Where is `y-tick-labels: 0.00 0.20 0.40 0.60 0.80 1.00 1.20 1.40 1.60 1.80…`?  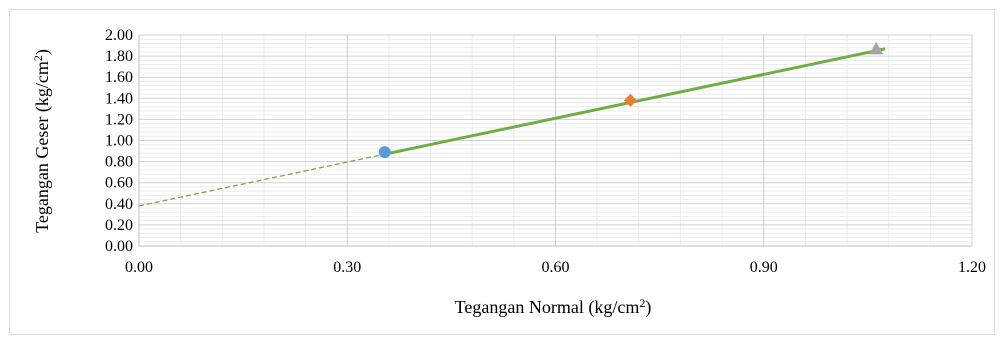 y-tick-labels: 0.00 0.20 0.40 0.60 0.80 1.00 1.20 1.40 1.60 1.80… is located at coordinates (119, 141).